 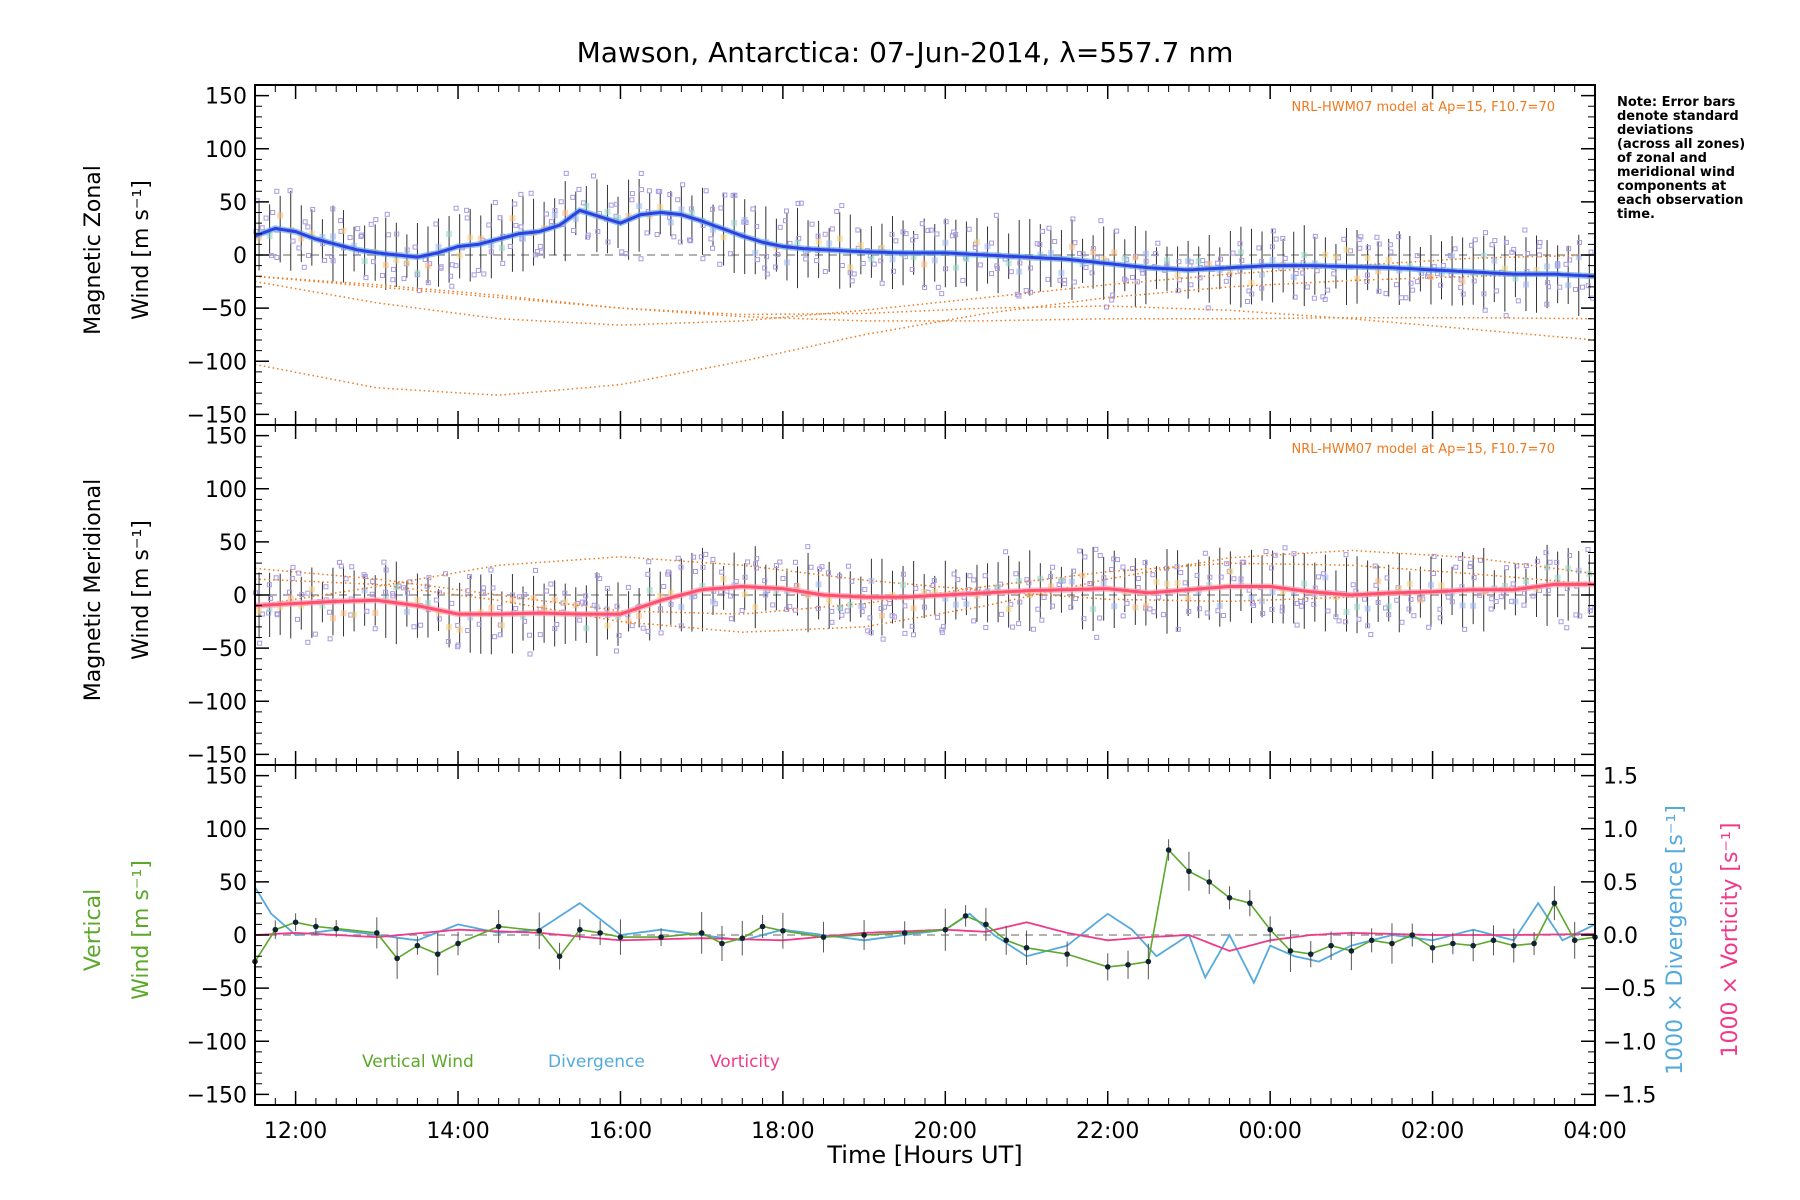 I want to click on y-tick-label: −150, so click(x=217, y=415).